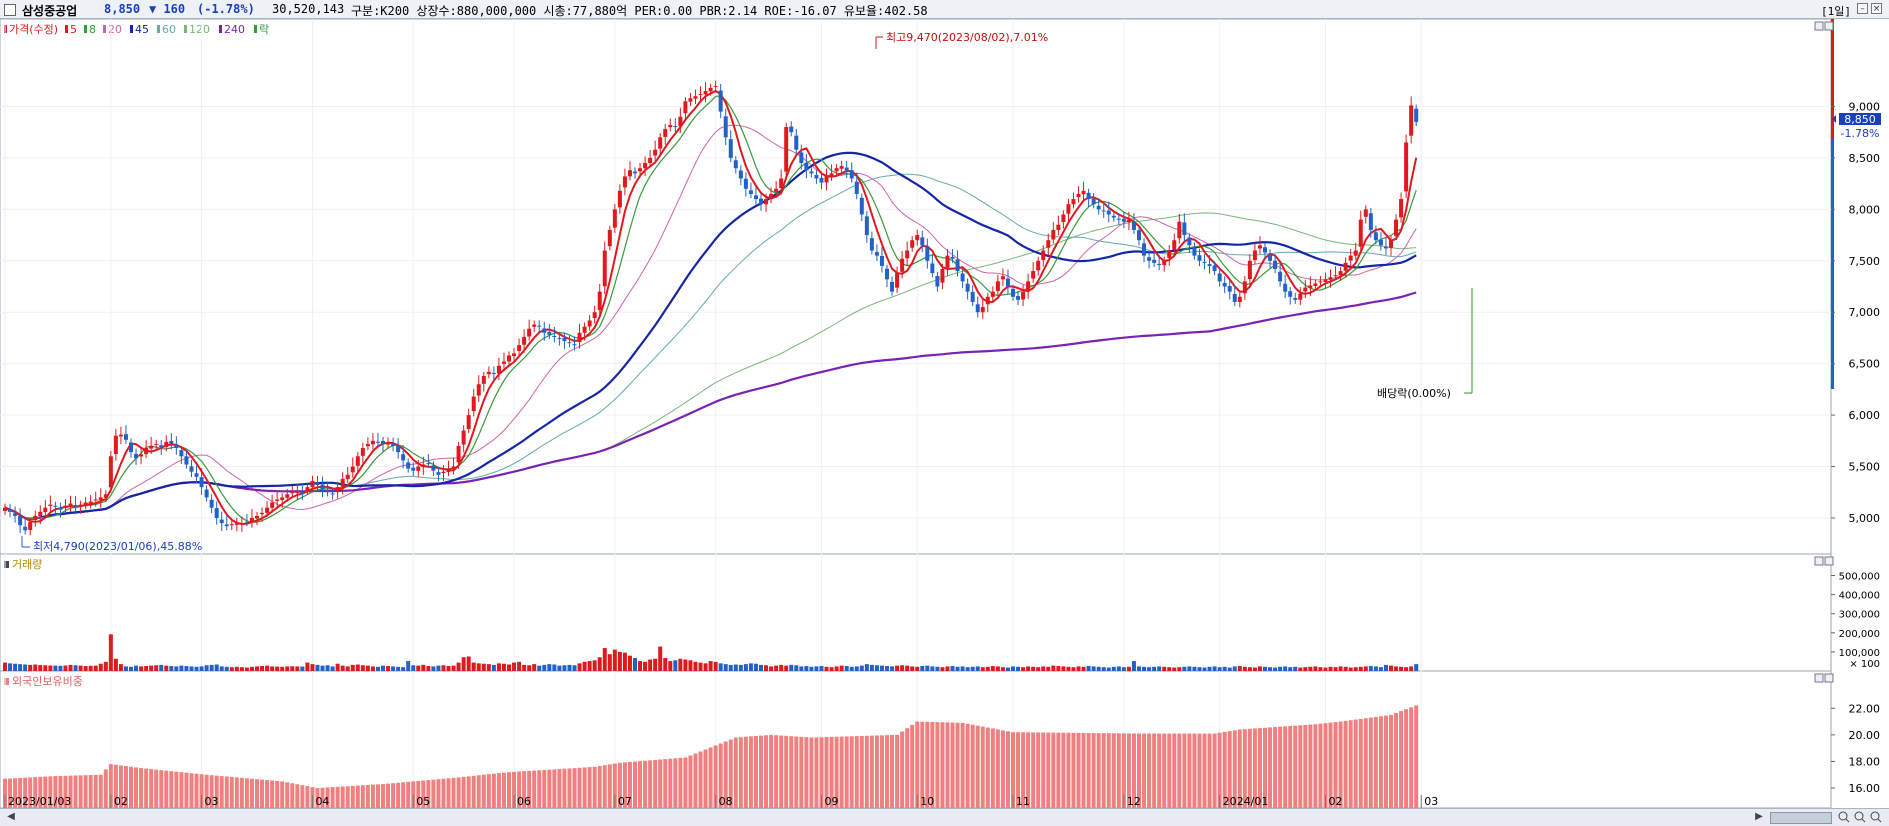 This screenshot has height=826, width=1889. What do you see at coordinates (1844, 817) in the screenshot?
I see `zoom-out-icon` at bounding box center [1844, 817].